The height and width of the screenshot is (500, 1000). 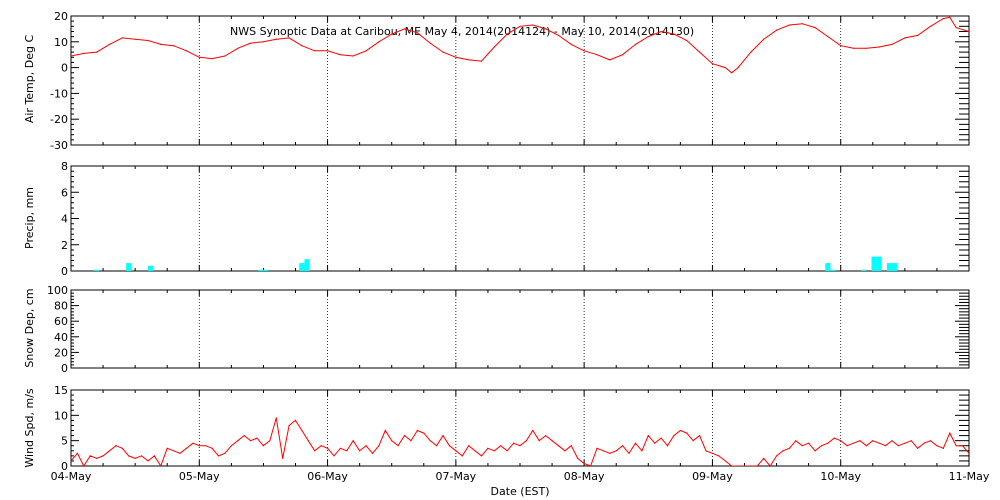 What do you see at coordinates (61, 306) in the screenshot?
I see `snow-depth-y-tick-label: 80` at bounding box center [61, 306].